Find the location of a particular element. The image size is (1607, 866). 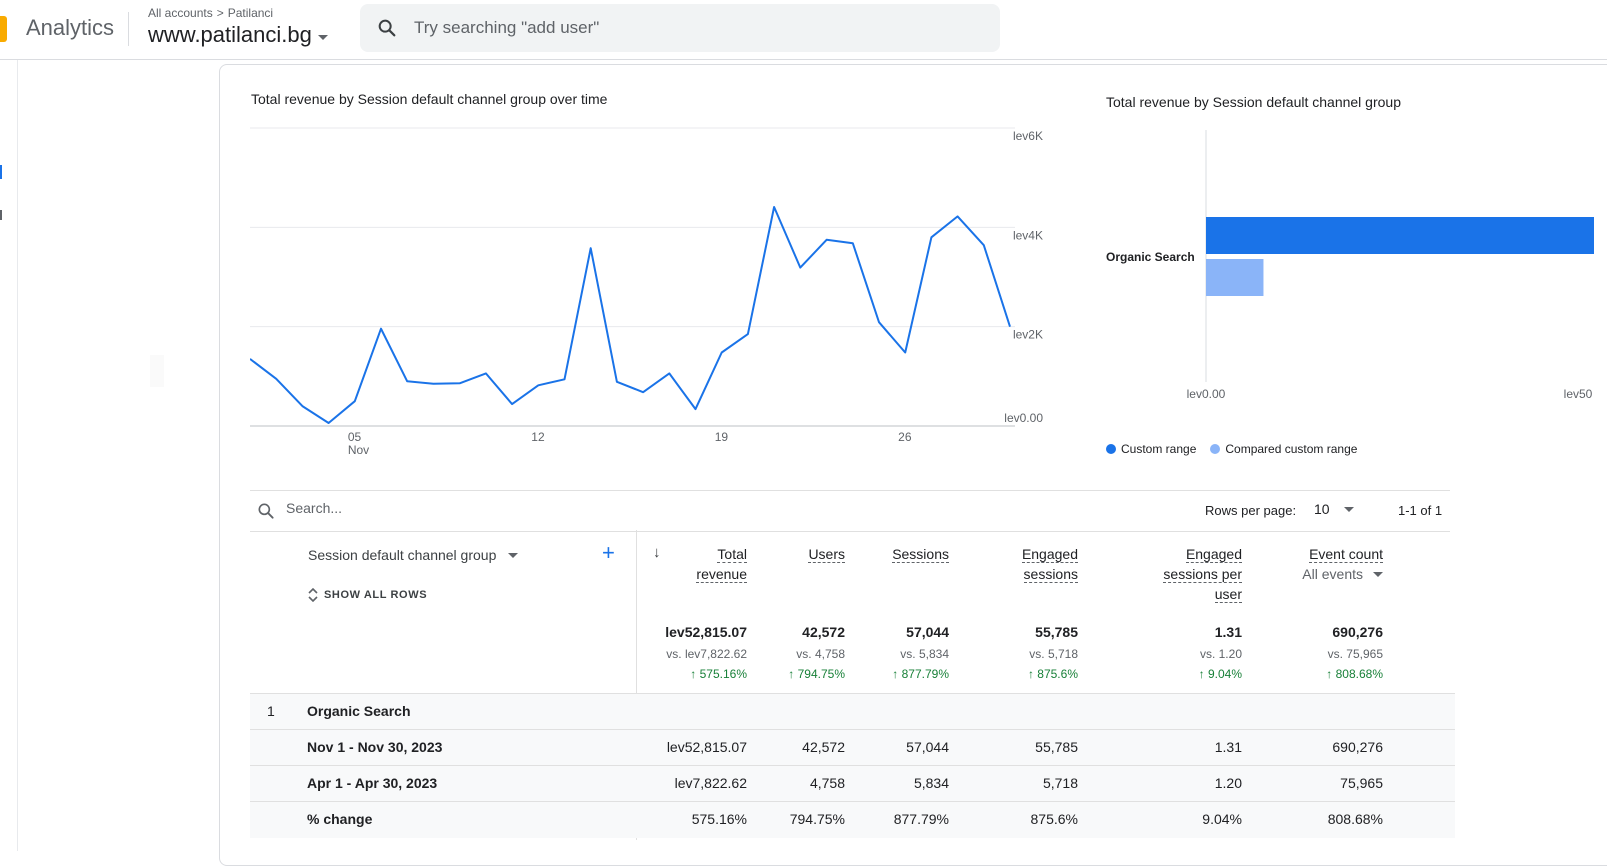

total-sessions-value: 57,044 is located at coordinates (927, 632).